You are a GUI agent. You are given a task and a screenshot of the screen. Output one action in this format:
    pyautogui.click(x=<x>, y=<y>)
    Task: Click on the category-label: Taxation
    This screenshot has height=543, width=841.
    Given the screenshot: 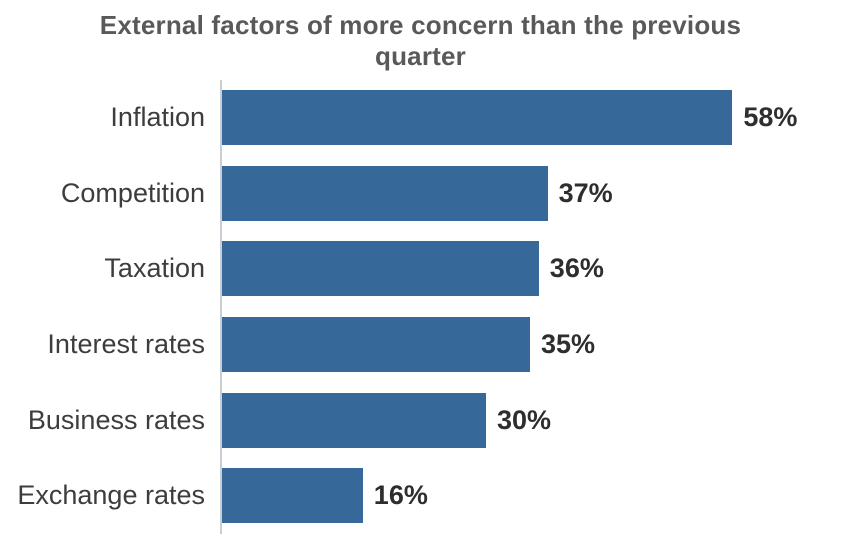 What is the action you would take?
    pyautogui.click(x=154, y=268)
    